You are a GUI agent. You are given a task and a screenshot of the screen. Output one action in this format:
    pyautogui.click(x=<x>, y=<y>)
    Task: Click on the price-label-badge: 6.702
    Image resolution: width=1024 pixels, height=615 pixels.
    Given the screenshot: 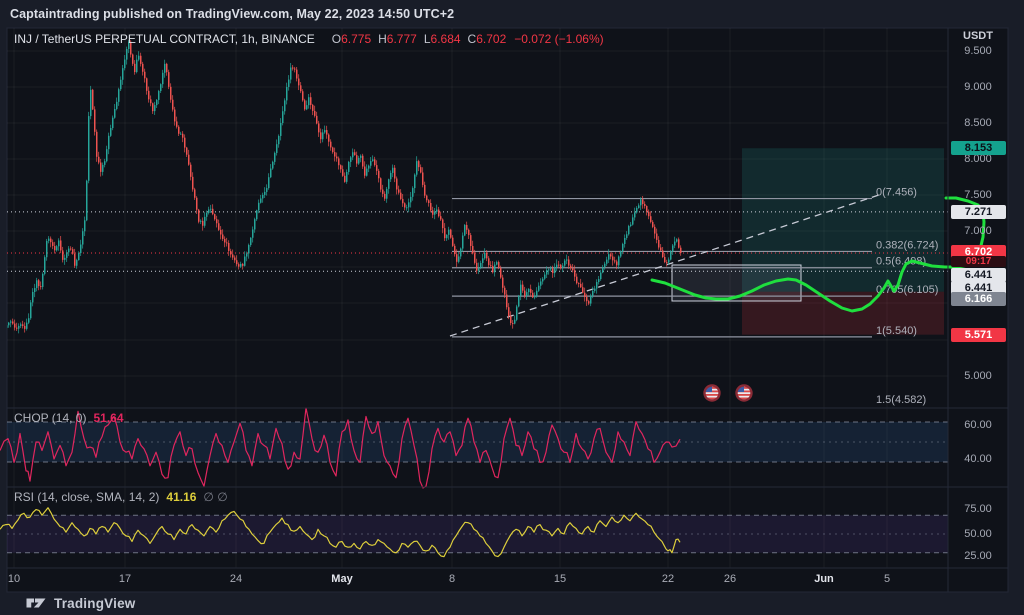 What is the action you would take?
    pyautogui.click(x=978, y=252)
    